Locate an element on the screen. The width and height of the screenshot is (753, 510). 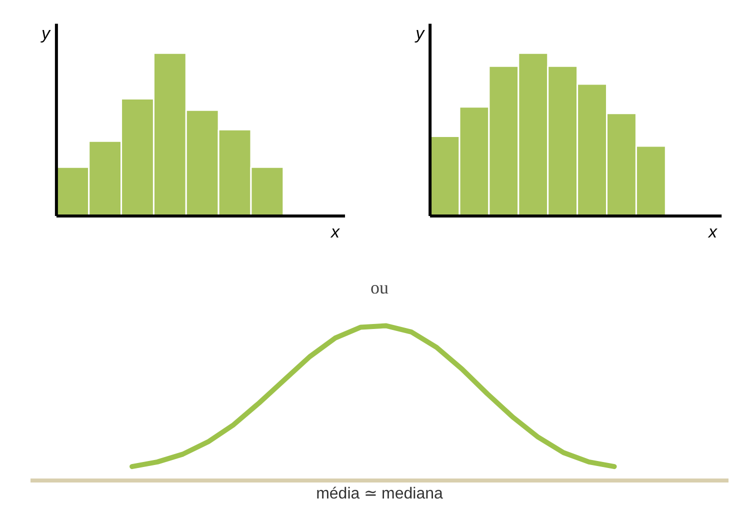
x-axis-title: média ≃ mediana is located at coordinates (380, 494).